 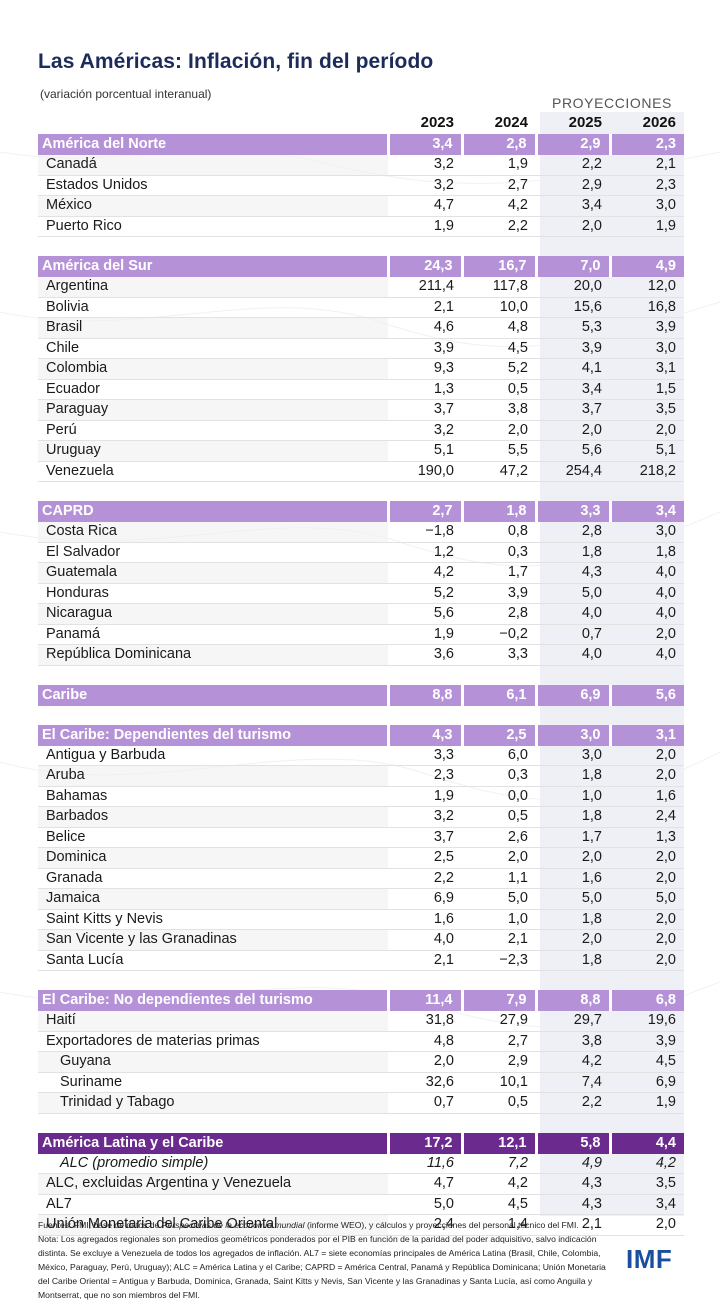 What do you see at coordinates (425, 837) in the screenshot?
I see `value-cell: 3,7` at bounding box center [425, 837].